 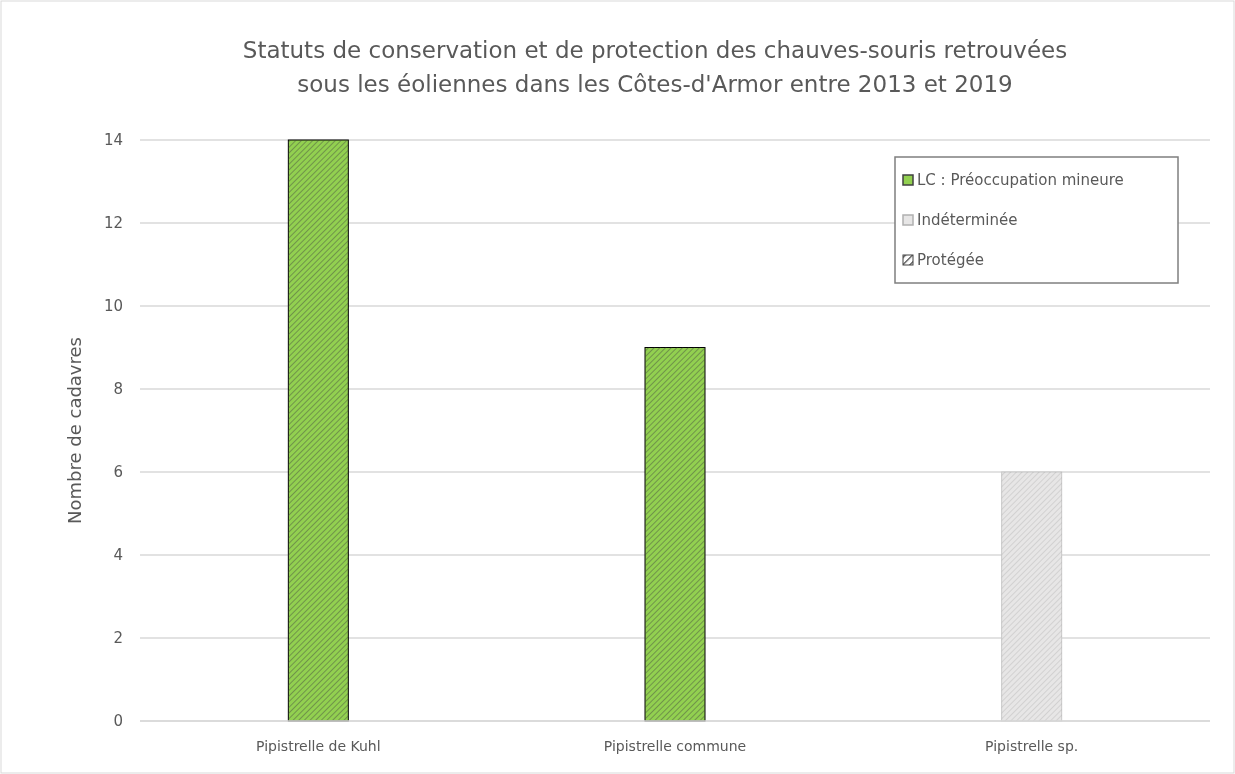 I want to click on y-tick-label: 10, so click(x=113, y=306).